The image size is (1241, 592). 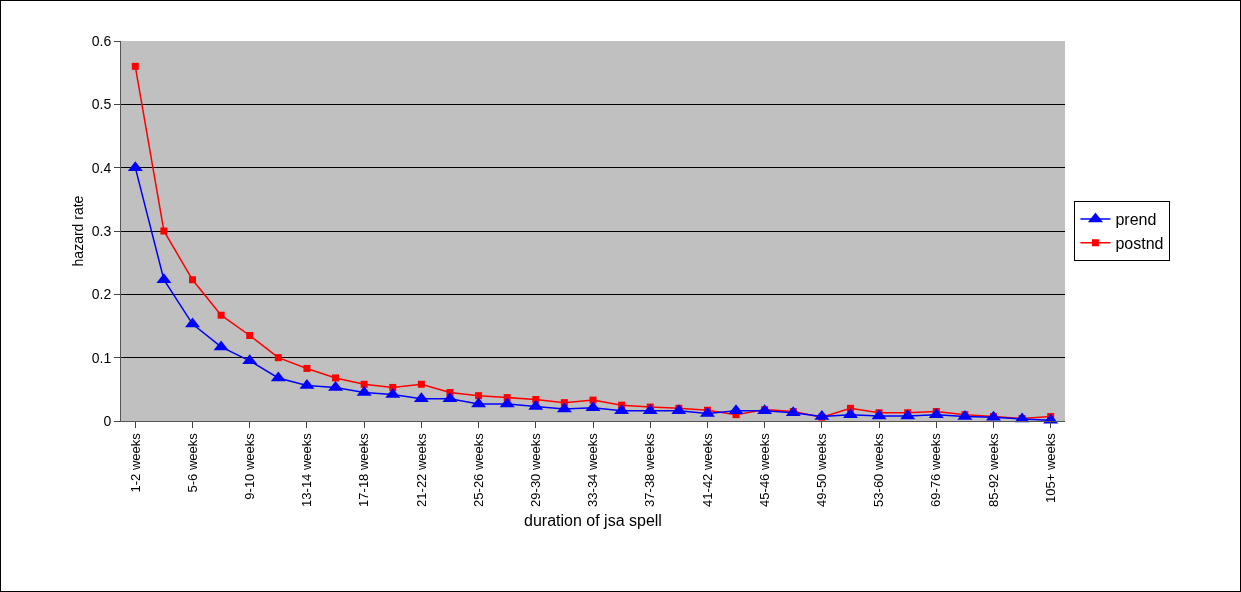 I want to click on y-tick-label: 0, so click(x=107, y=420).